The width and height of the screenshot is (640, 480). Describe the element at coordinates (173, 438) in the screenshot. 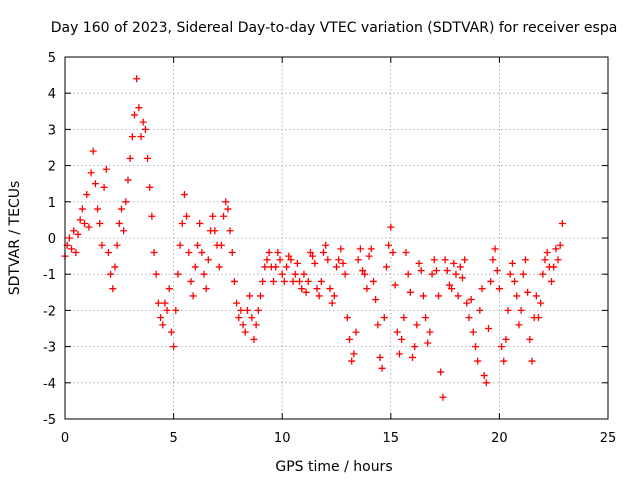

I see `x-tick-label: 5` at that location.